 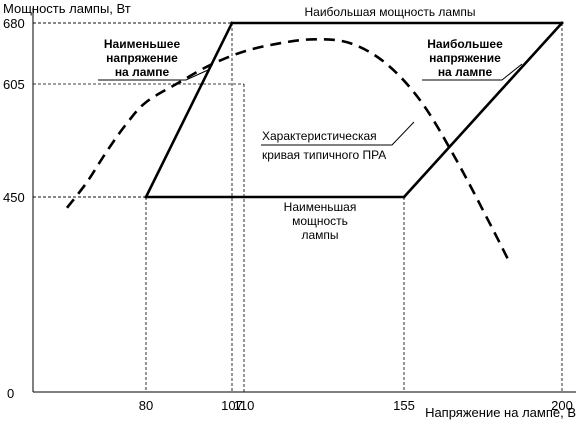 What do you see at coordinates (10, 393) in the screenshot?
I see `origin-label: 0` at bounding box center [10, 393].